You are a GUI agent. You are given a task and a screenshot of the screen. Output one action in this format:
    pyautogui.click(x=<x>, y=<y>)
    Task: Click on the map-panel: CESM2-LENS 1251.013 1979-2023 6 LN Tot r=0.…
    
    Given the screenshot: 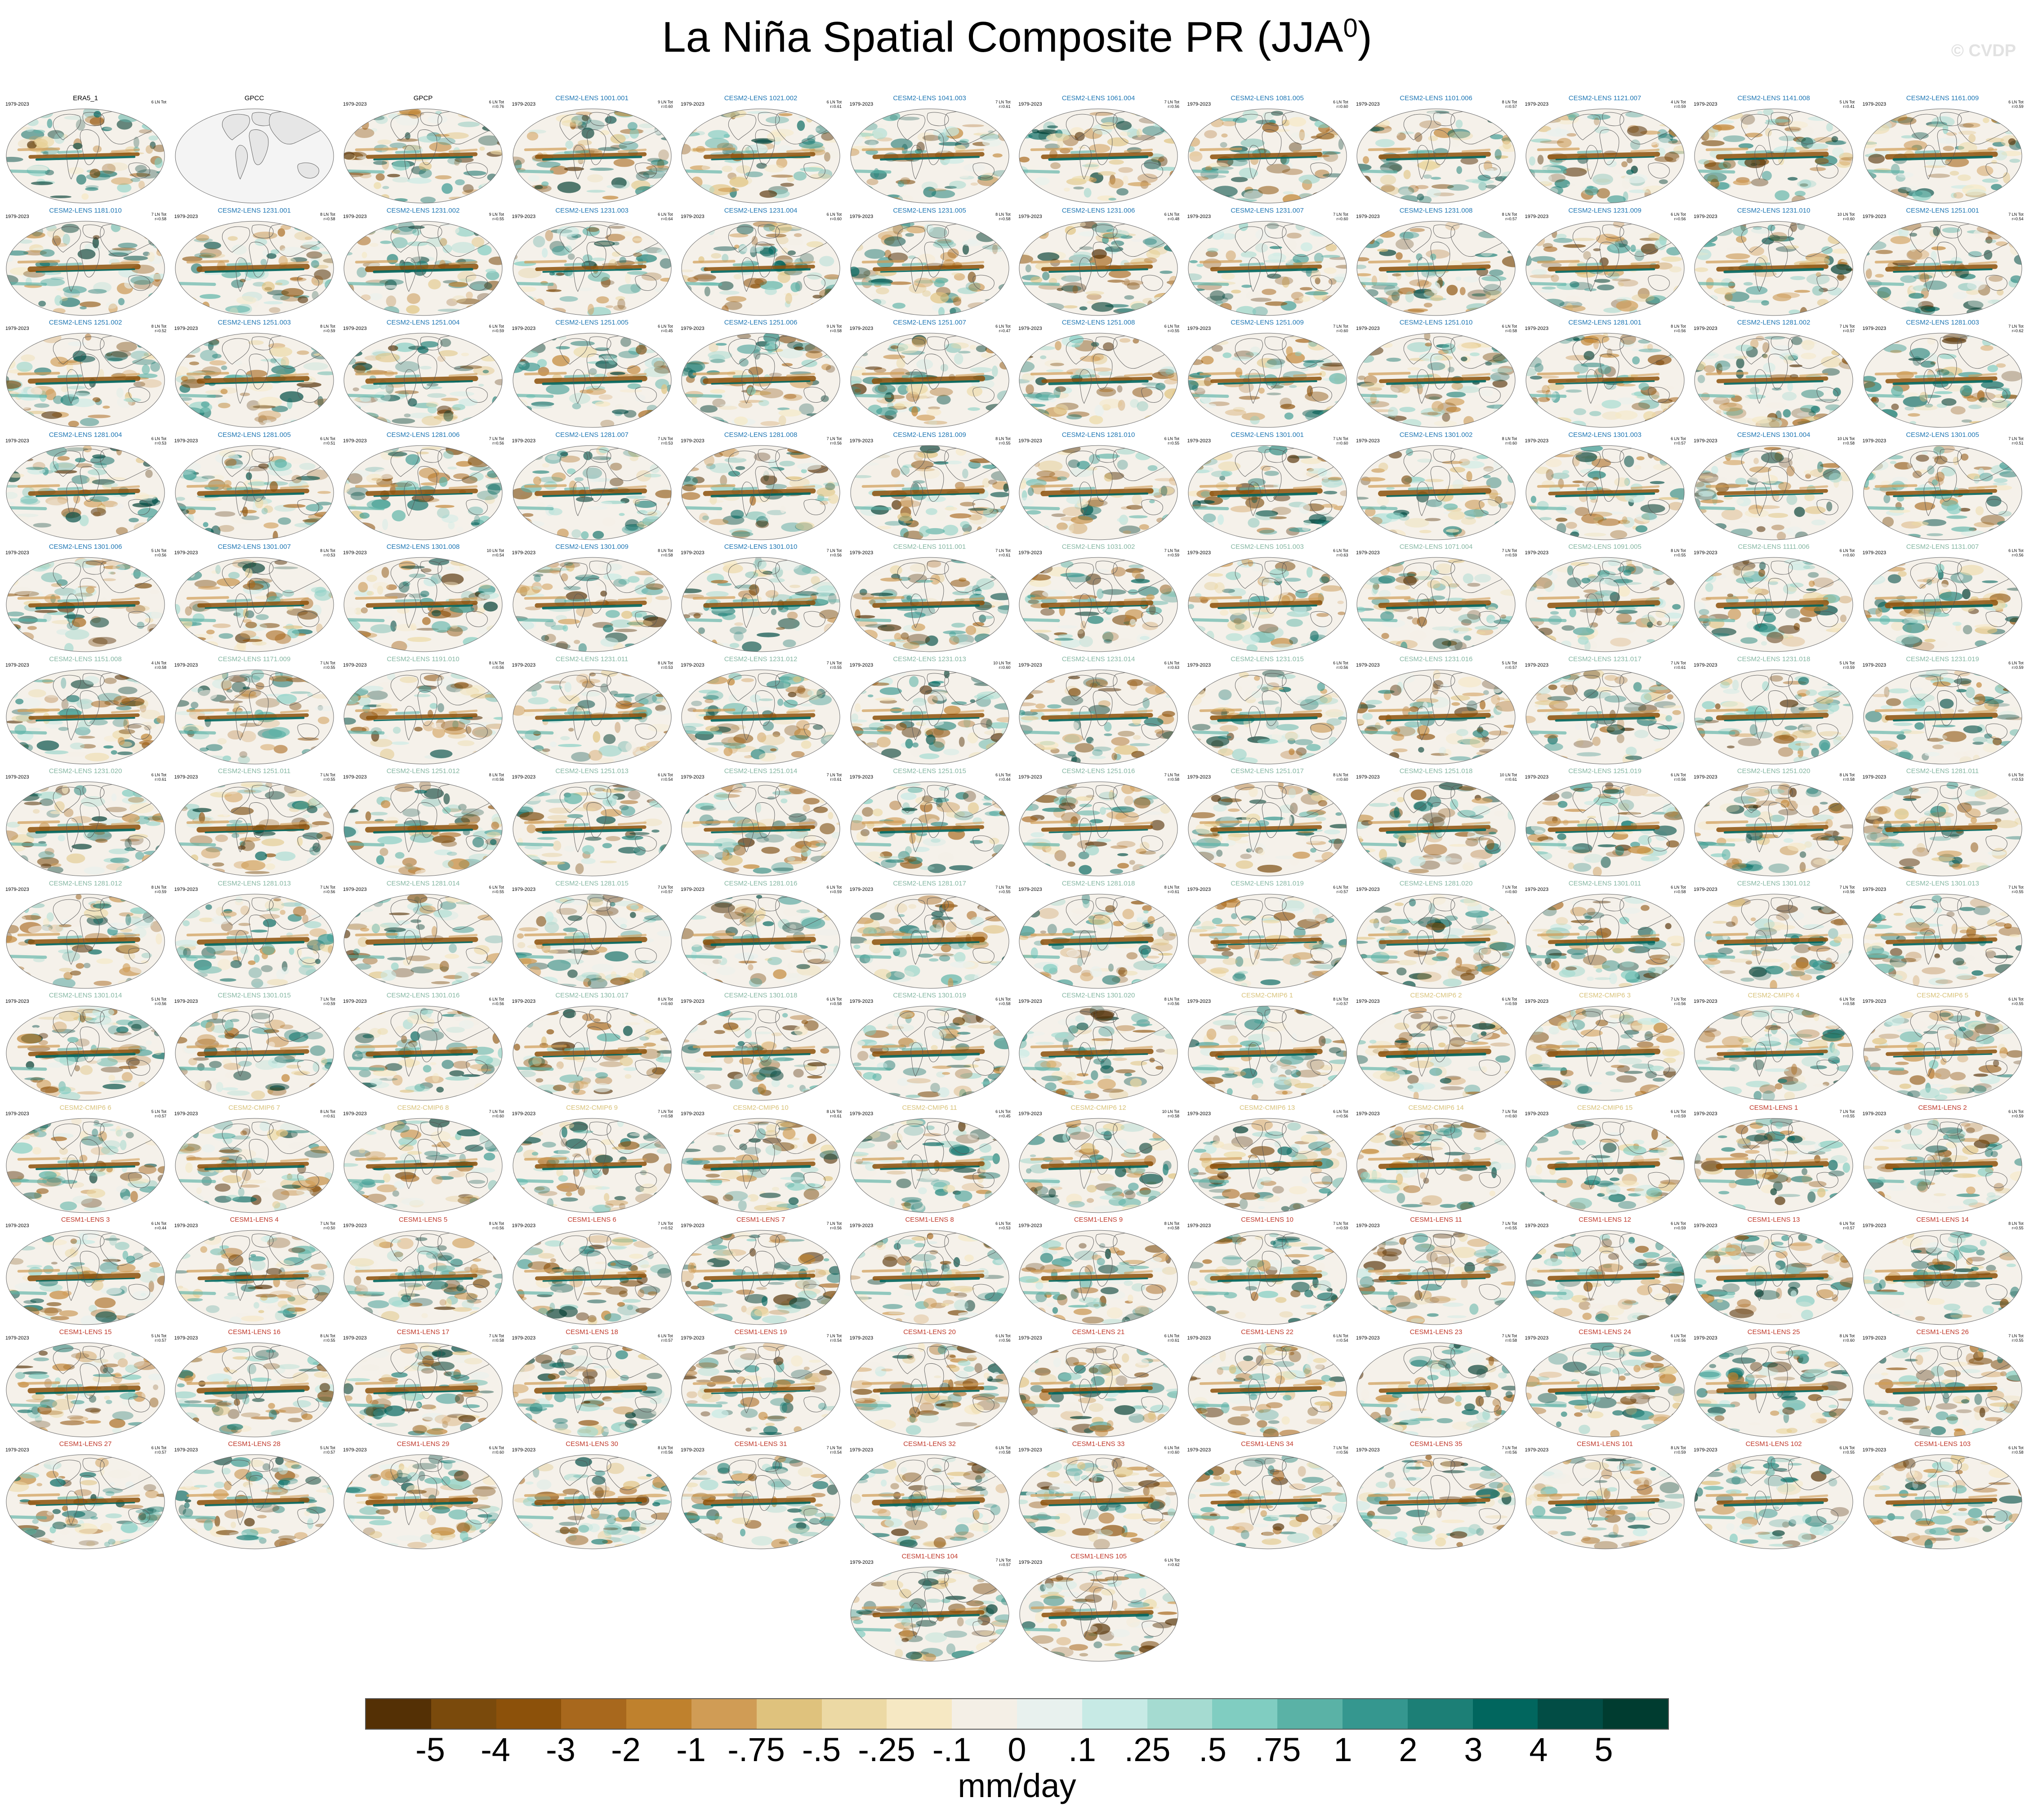 What is the action you would take?
    pyautogui.click(x=592, y=824)
    